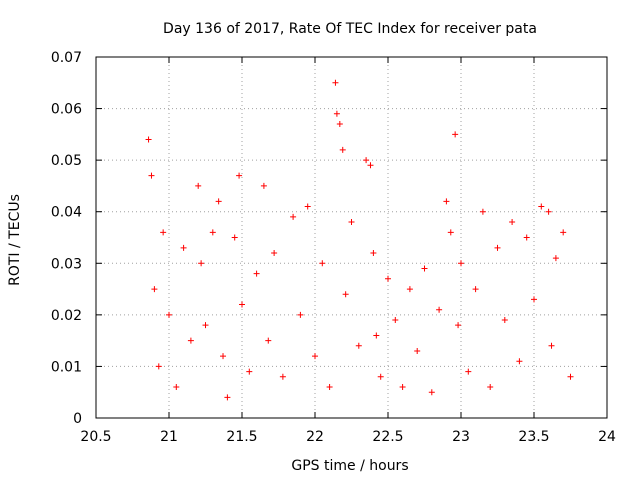  I want to click on y-axis-label: ROTI / TECUs, so click(15, 240).